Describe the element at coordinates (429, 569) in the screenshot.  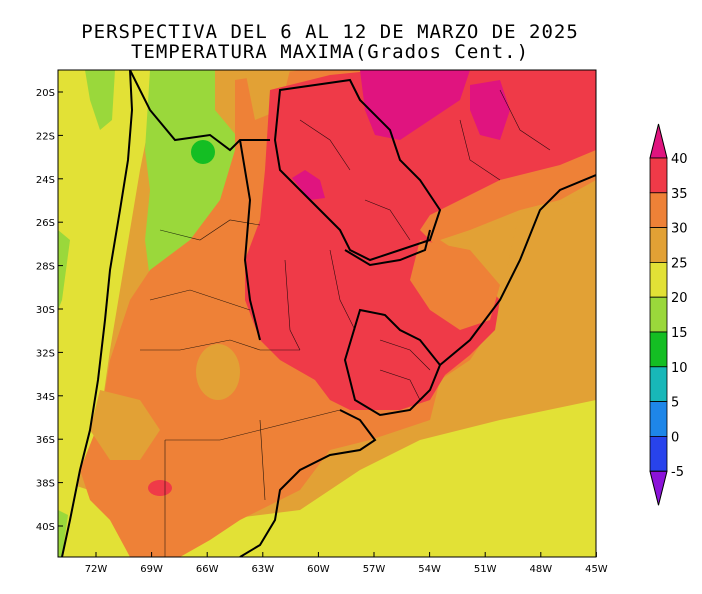
I see `longitude-tick-label: 54W` at that location.